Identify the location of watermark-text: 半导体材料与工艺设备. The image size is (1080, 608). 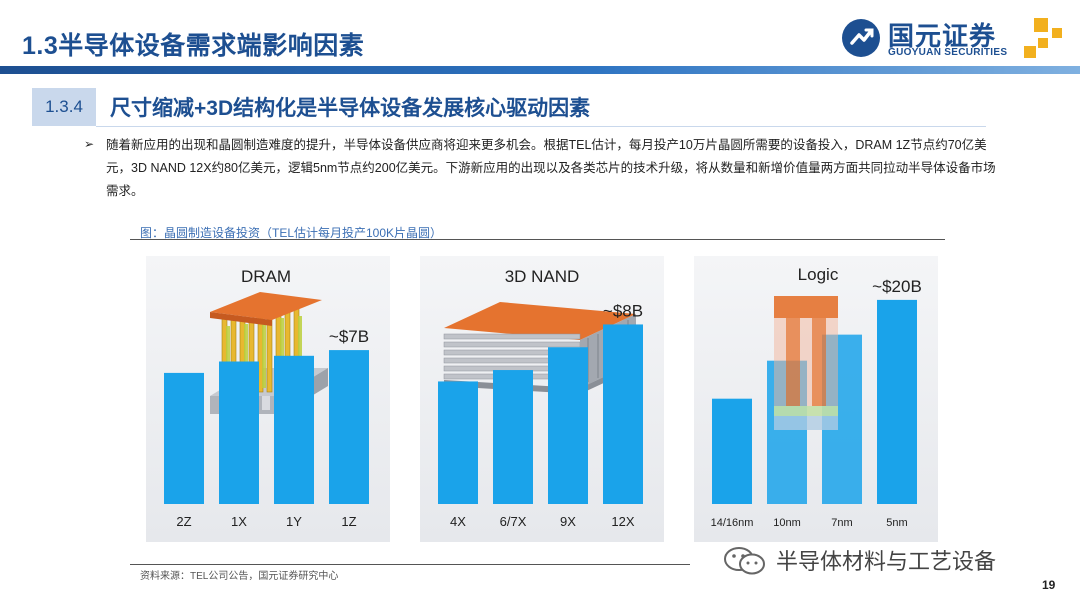
(886, 561).